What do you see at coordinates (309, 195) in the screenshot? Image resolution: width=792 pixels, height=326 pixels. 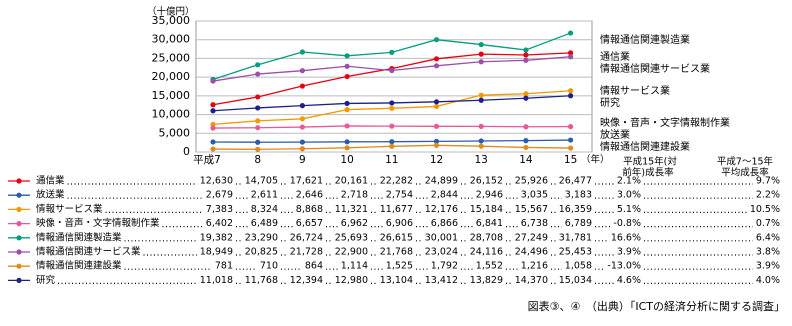 I see `table-cell: 2,646` at bounding box center [309, 195].